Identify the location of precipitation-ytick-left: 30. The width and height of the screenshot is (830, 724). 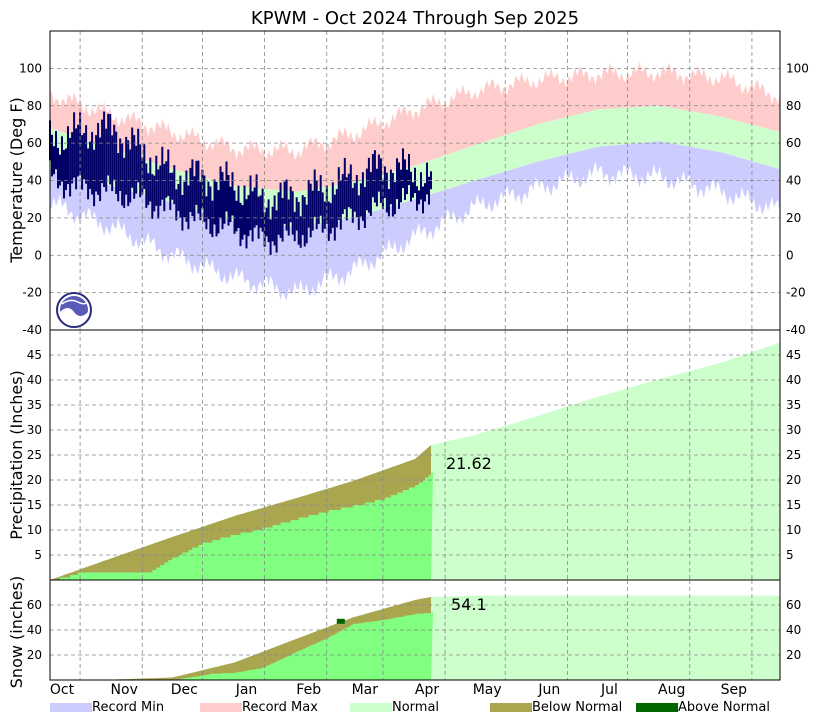
(34, 430).